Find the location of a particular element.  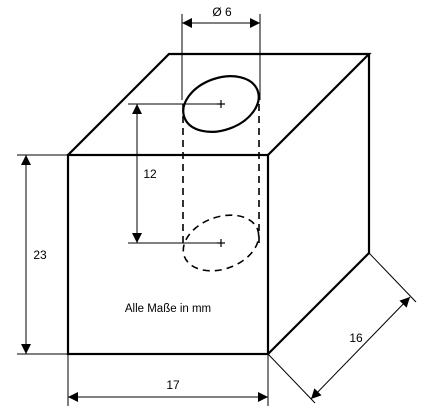

depth-label: 16 is located at coordinates (356, 338).